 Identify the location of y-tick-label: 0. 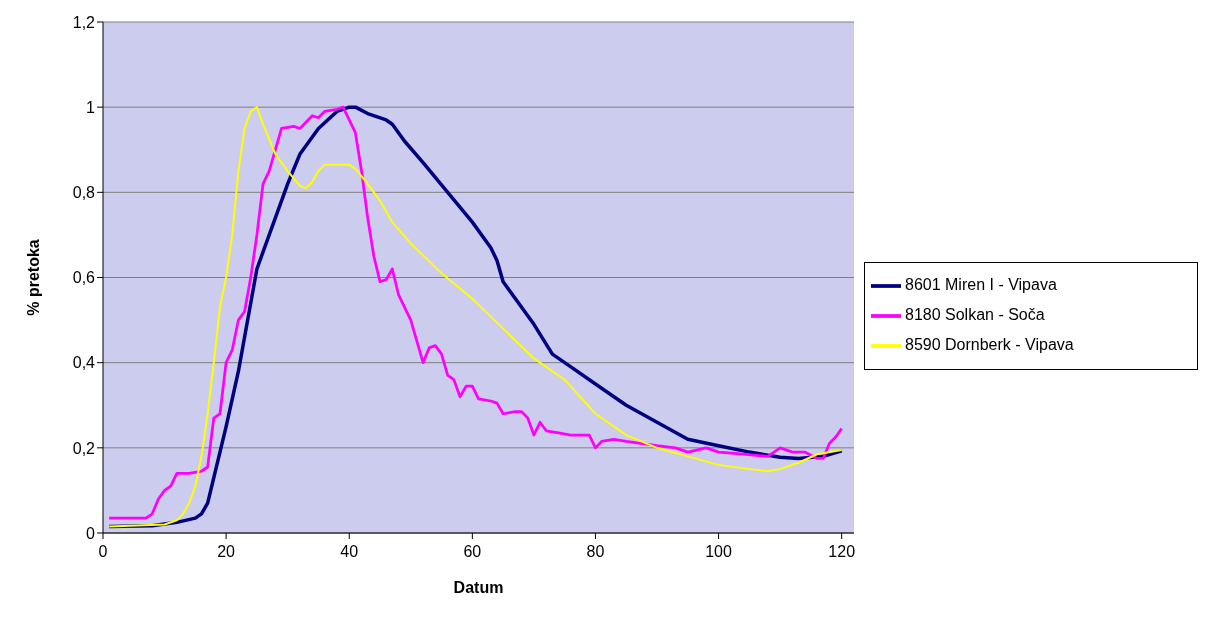
(91, 533).